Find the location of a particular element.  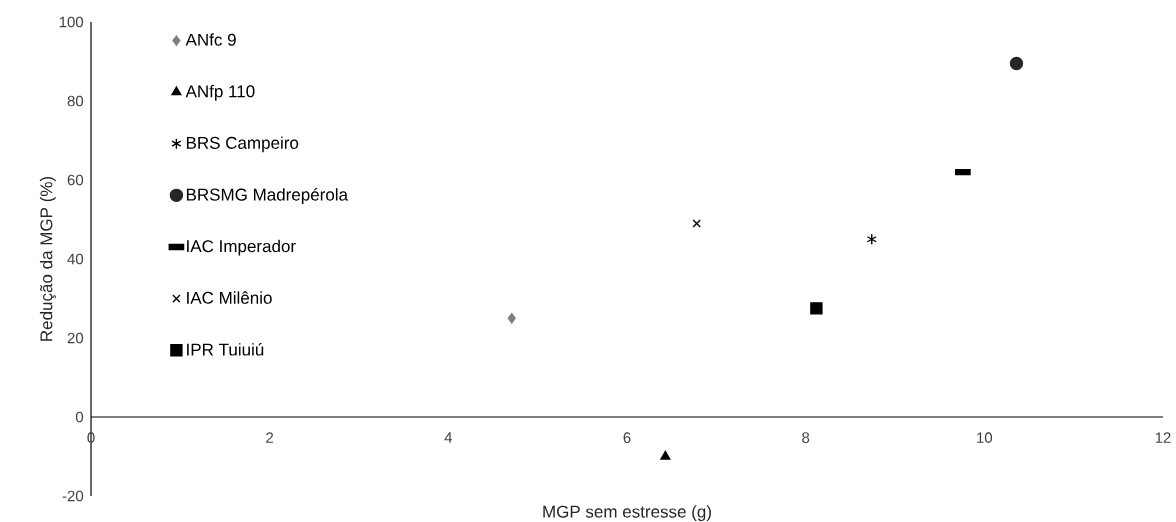

y-tick-label: 20 is located at coordinates (75, 338).